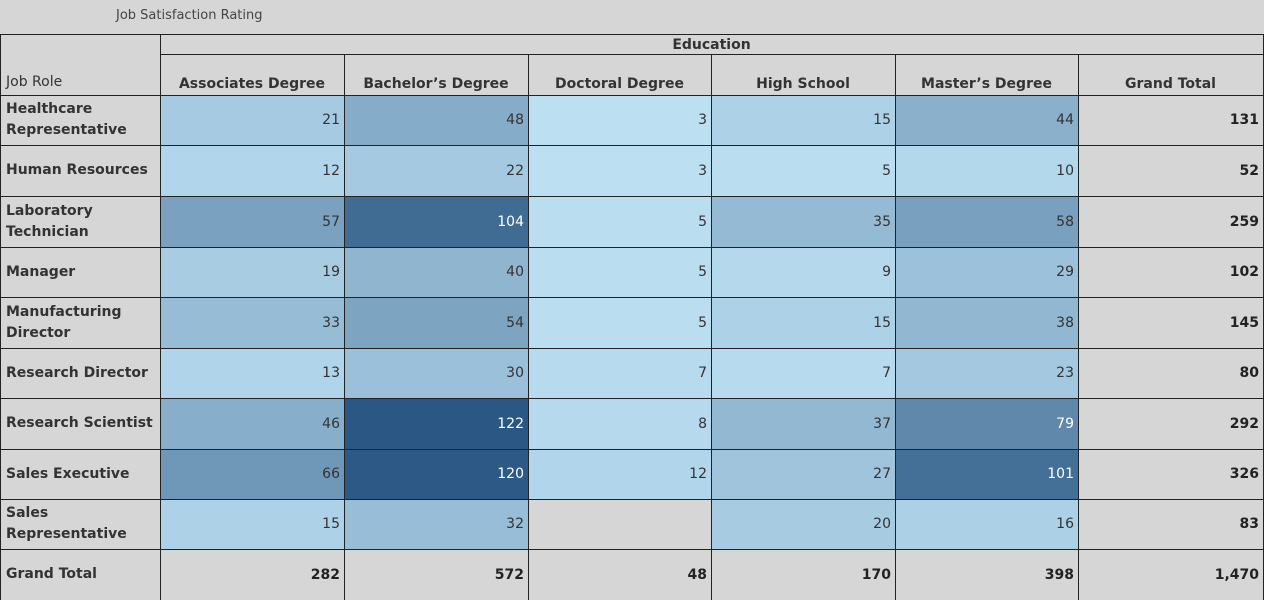 The height and width of the screenshot is (600, 1264). I want to click on data-cell: 57, so click(252, 221).